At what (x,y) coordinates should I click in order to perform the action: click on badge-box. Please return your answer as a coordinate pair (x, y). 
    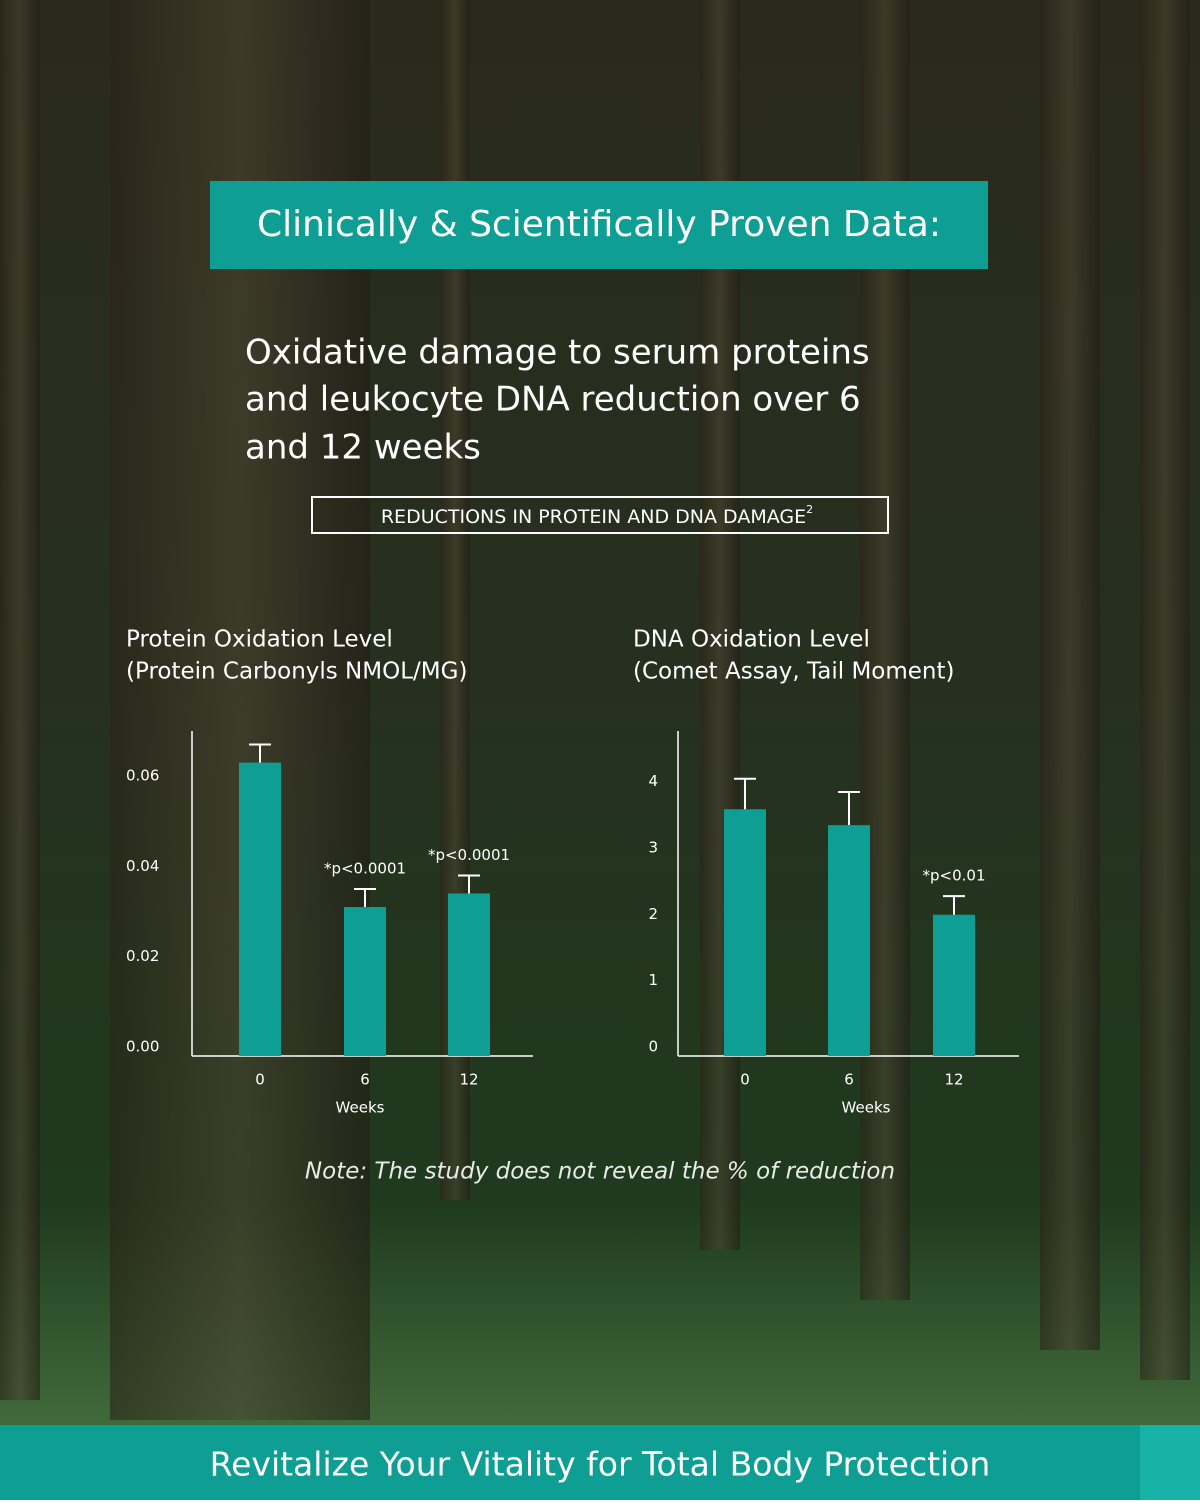
    Looking at the image, I should click on (600, 515).